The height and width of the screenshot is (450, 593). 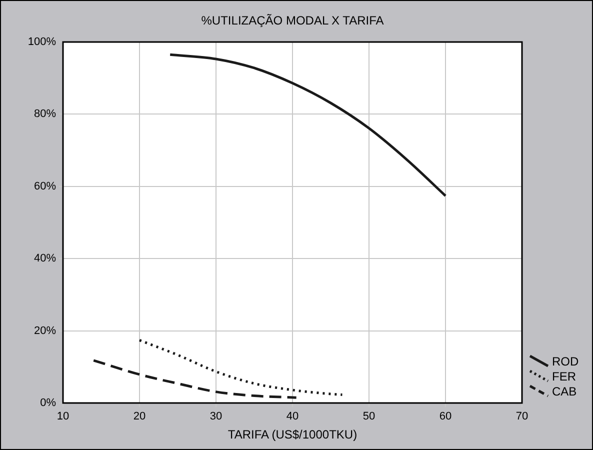 I want to click on x-tick-label: 10, so click(x=63, y=416).